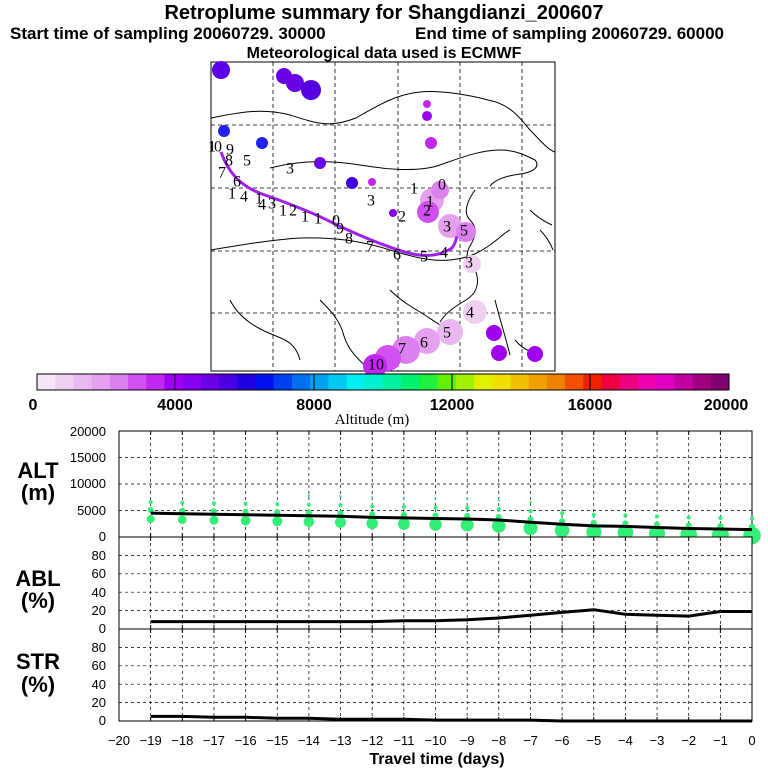 Image resolution: width=768 pixels, height=768 pixels. I want to click on x-tick-label: −15, so click(277, 740).